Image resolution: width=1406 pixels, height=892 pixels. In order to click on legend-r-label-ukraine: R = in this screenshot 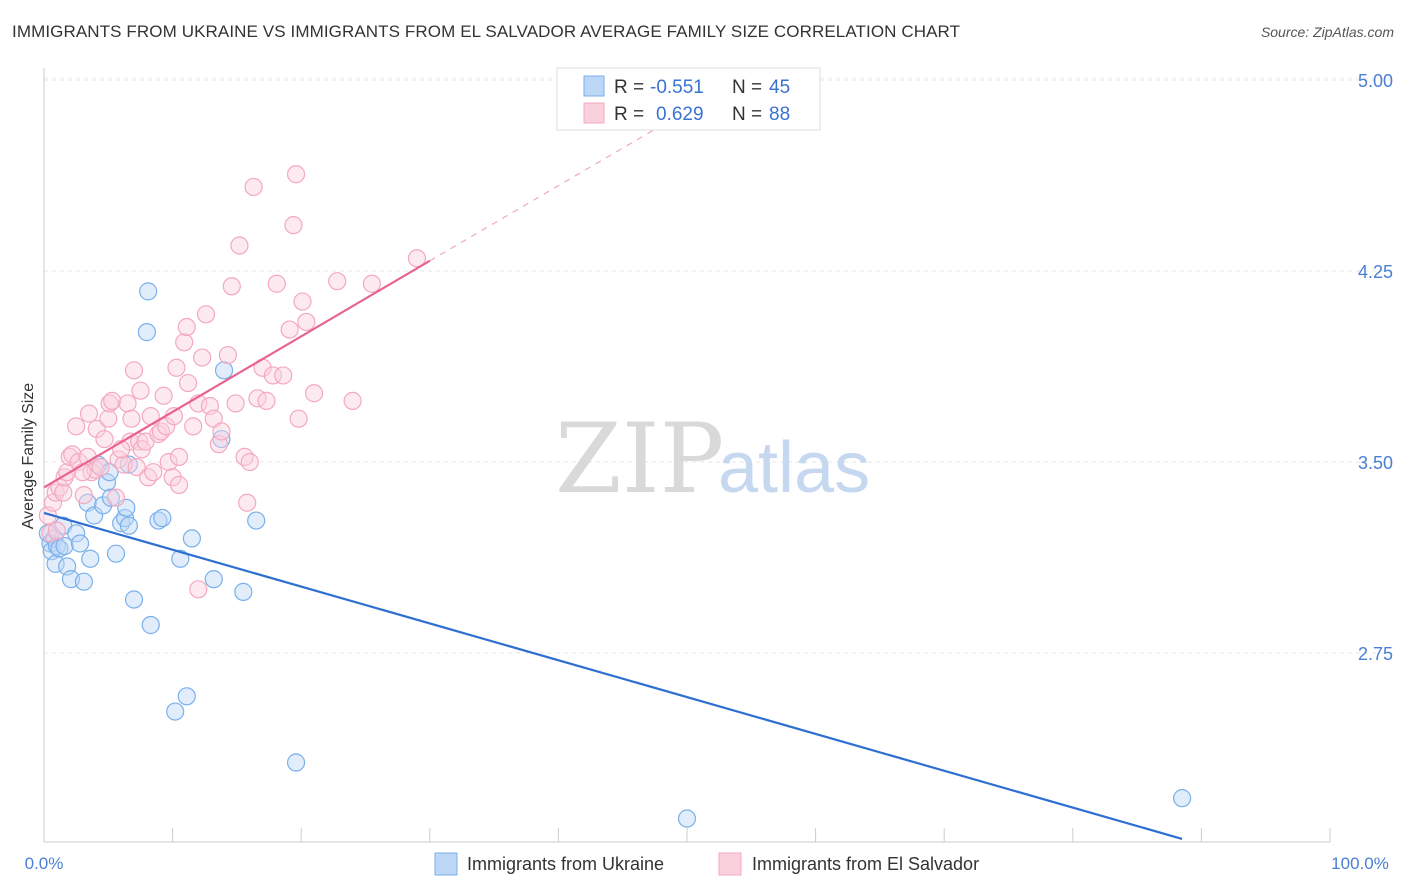, I will do `click(629, 87)`.